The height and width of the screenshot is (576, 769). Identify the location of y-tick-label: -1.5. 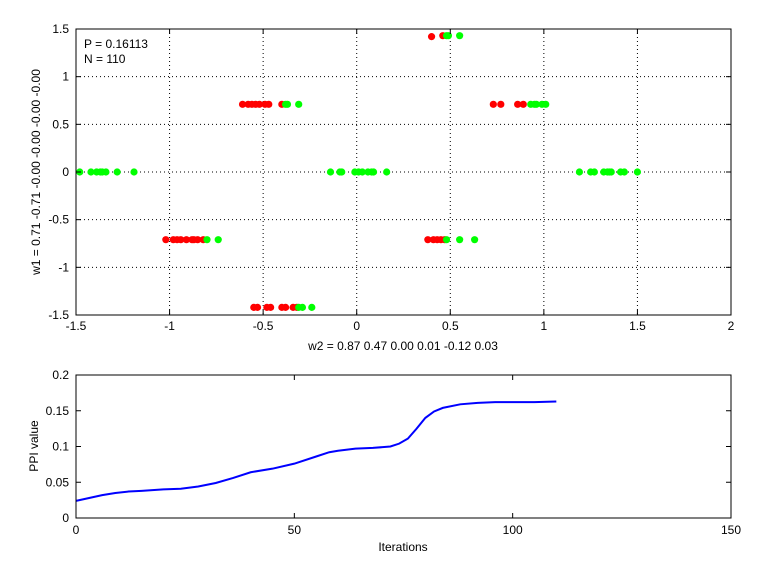
(58, 315).